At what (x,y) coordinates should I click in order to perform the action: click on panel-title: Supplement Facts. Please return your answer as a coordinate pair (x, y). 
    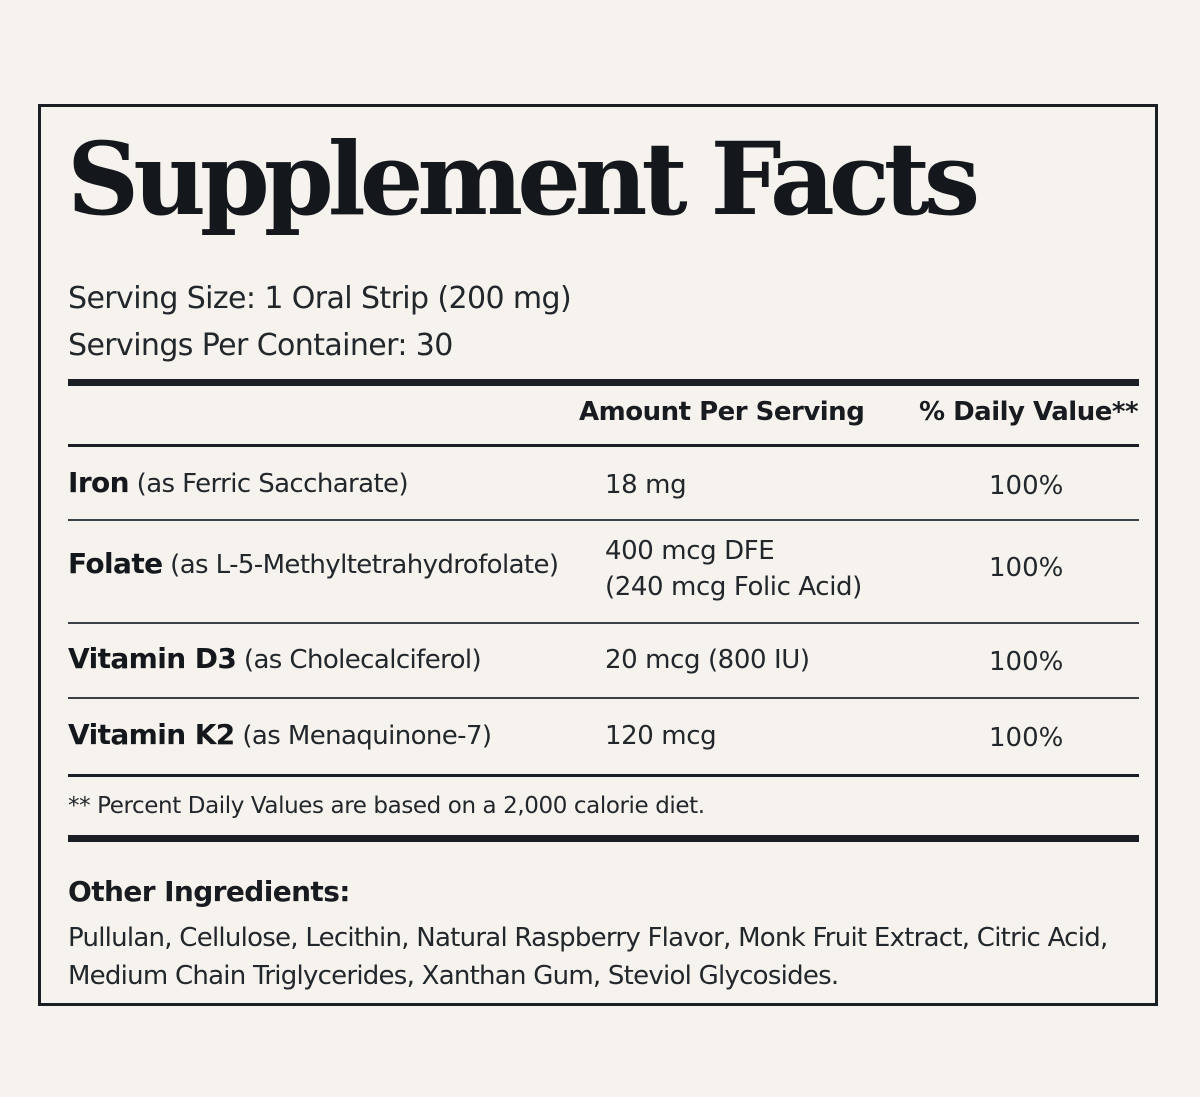
    Looking at the image, I should click on (523, 179).